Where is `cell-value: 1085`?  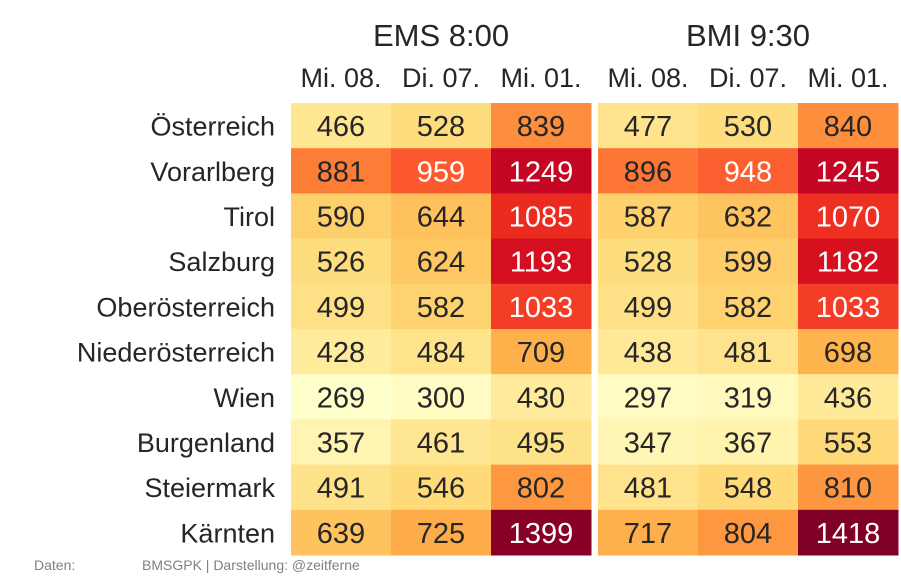
cell-value: 1085 is located at coordinates (541, 218).